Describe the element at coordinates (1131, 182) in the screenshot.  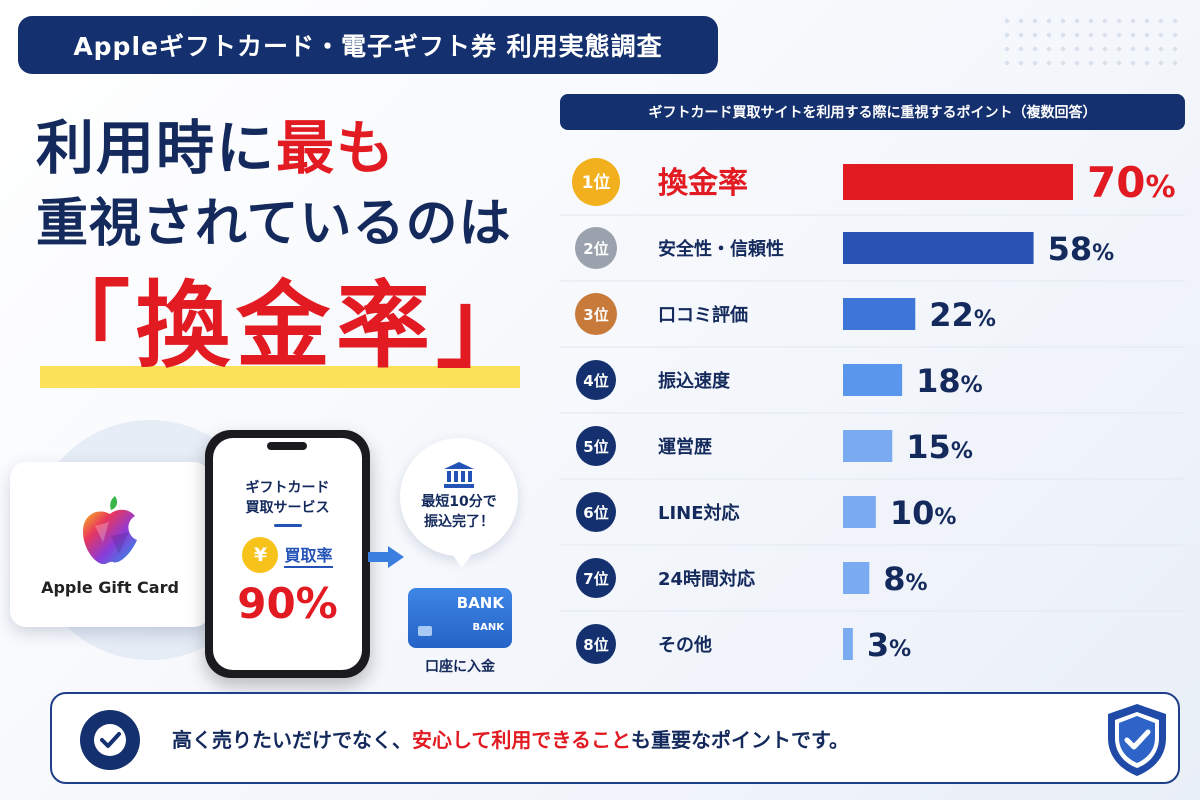
I see `value-label: 70%` at that location.